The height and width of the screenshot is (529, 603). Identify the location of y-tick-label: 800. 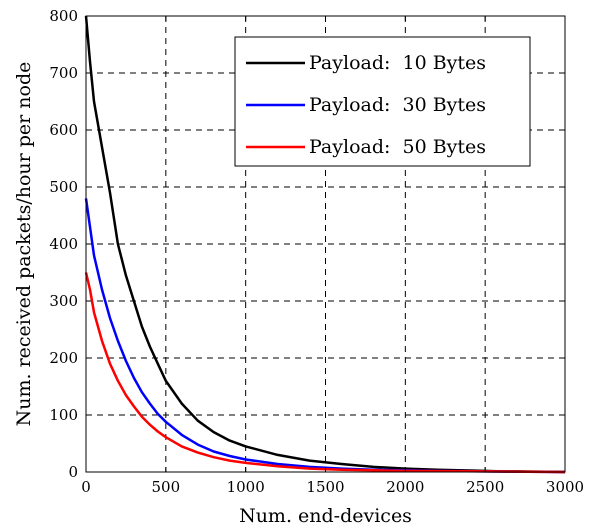
(63, 16).